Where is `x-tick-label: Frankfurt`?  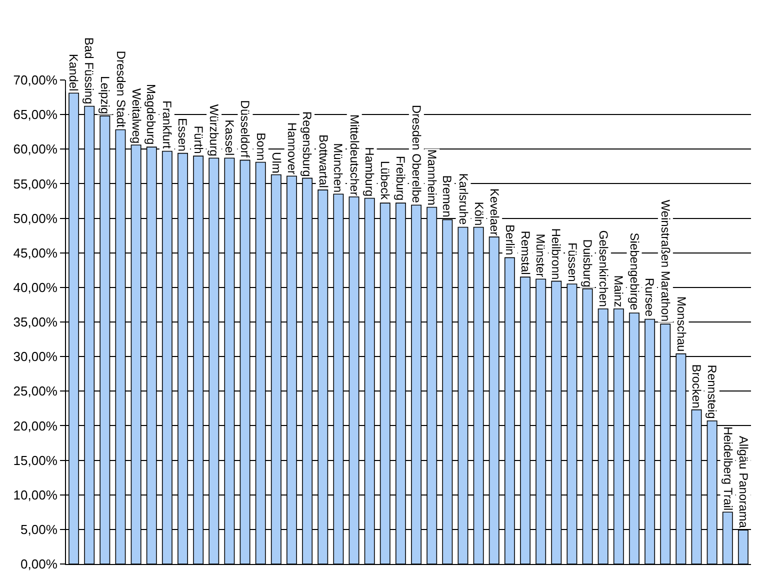
x-tick-label: Frankfurt is located at coordinates (167, 125).